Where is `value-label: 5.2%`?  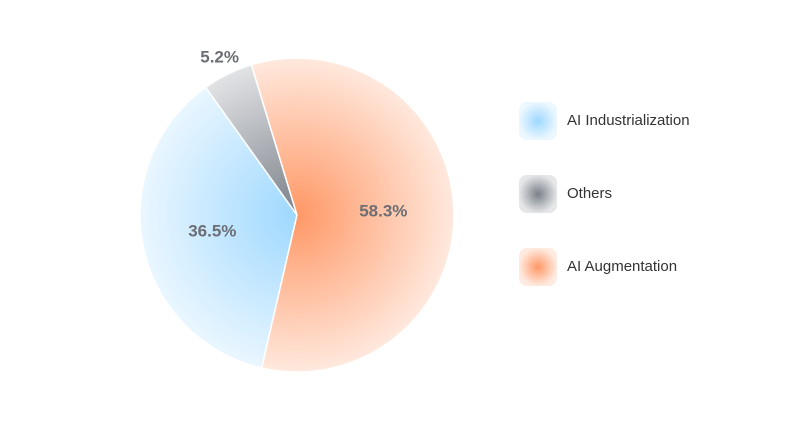
value-label: 5.2% is located at coordinates (219, 57).